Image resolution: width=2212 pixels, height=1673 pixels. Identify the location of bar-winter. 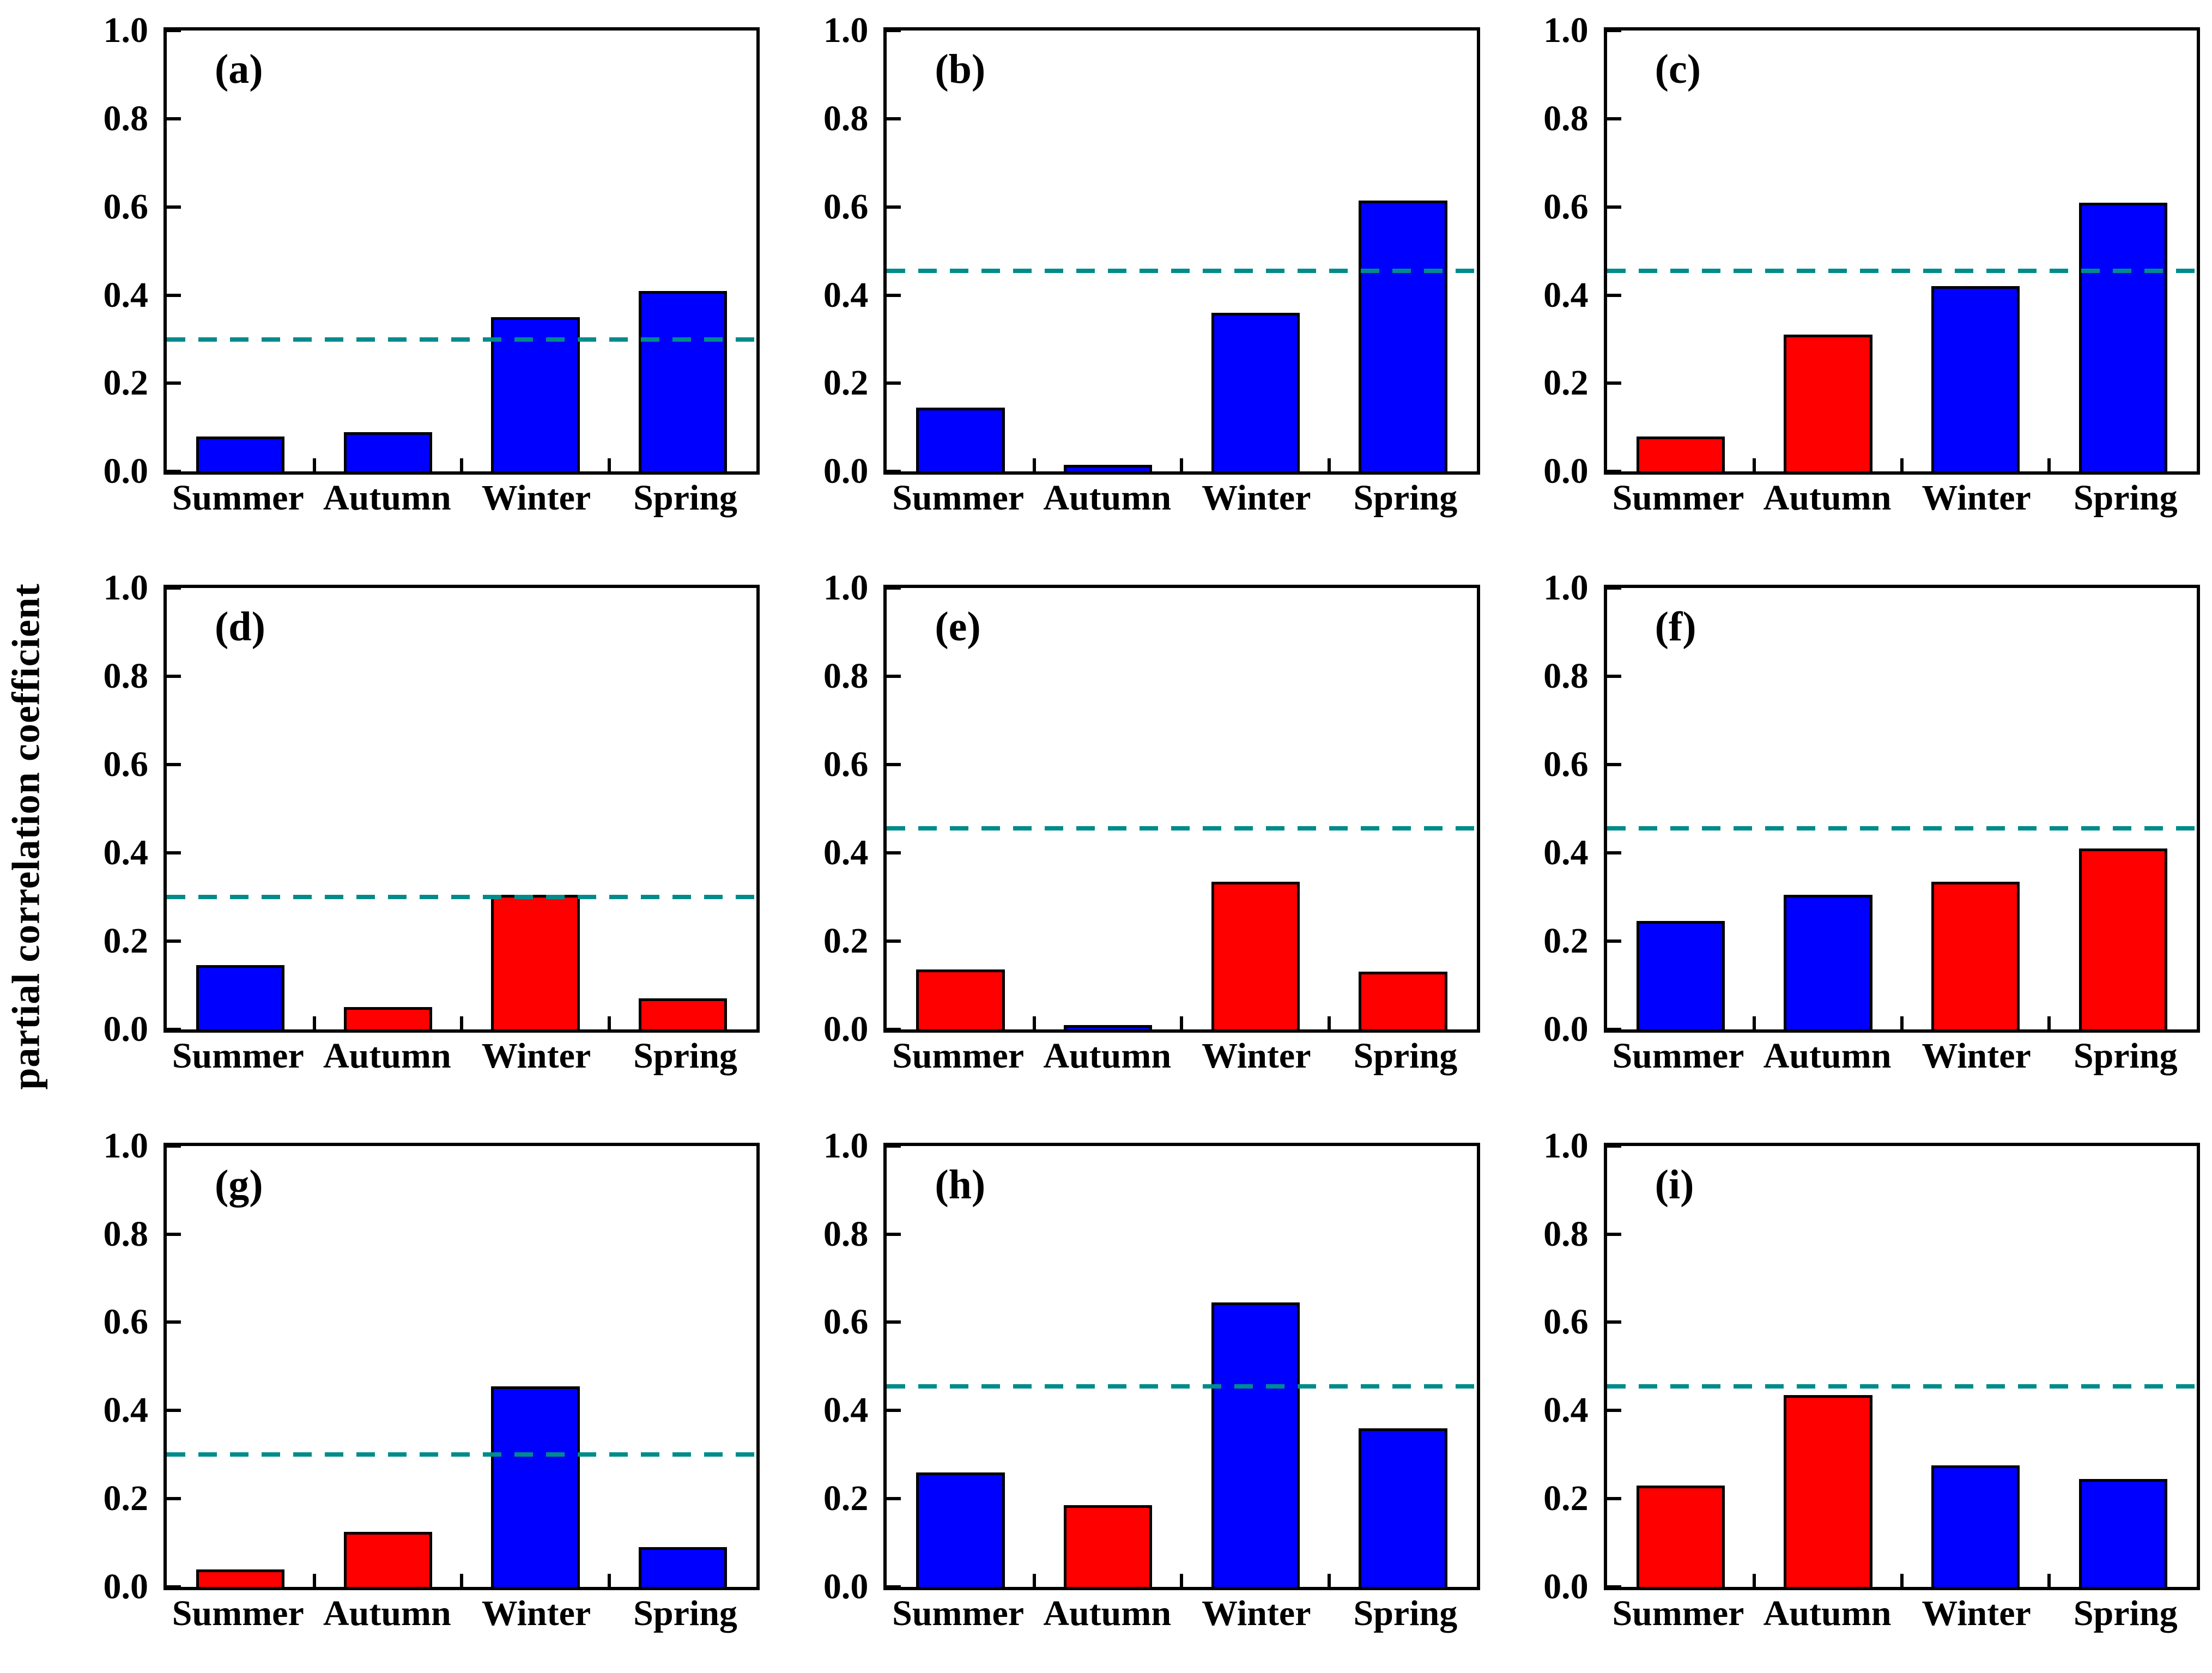
(1256, 1444).